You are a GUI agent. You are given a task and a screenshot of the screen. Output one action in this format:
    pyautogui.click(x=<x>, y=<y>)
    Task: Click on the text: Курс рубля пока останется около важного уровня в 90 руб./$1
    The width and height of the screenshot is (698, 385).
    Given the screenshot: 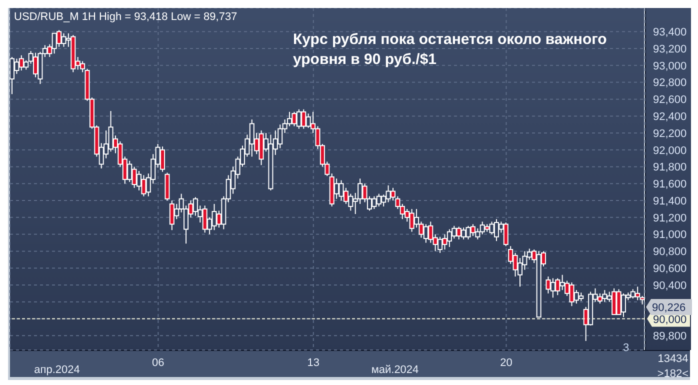 What is the action you would take?
    pyautogui.click(x=450, y=50)
    